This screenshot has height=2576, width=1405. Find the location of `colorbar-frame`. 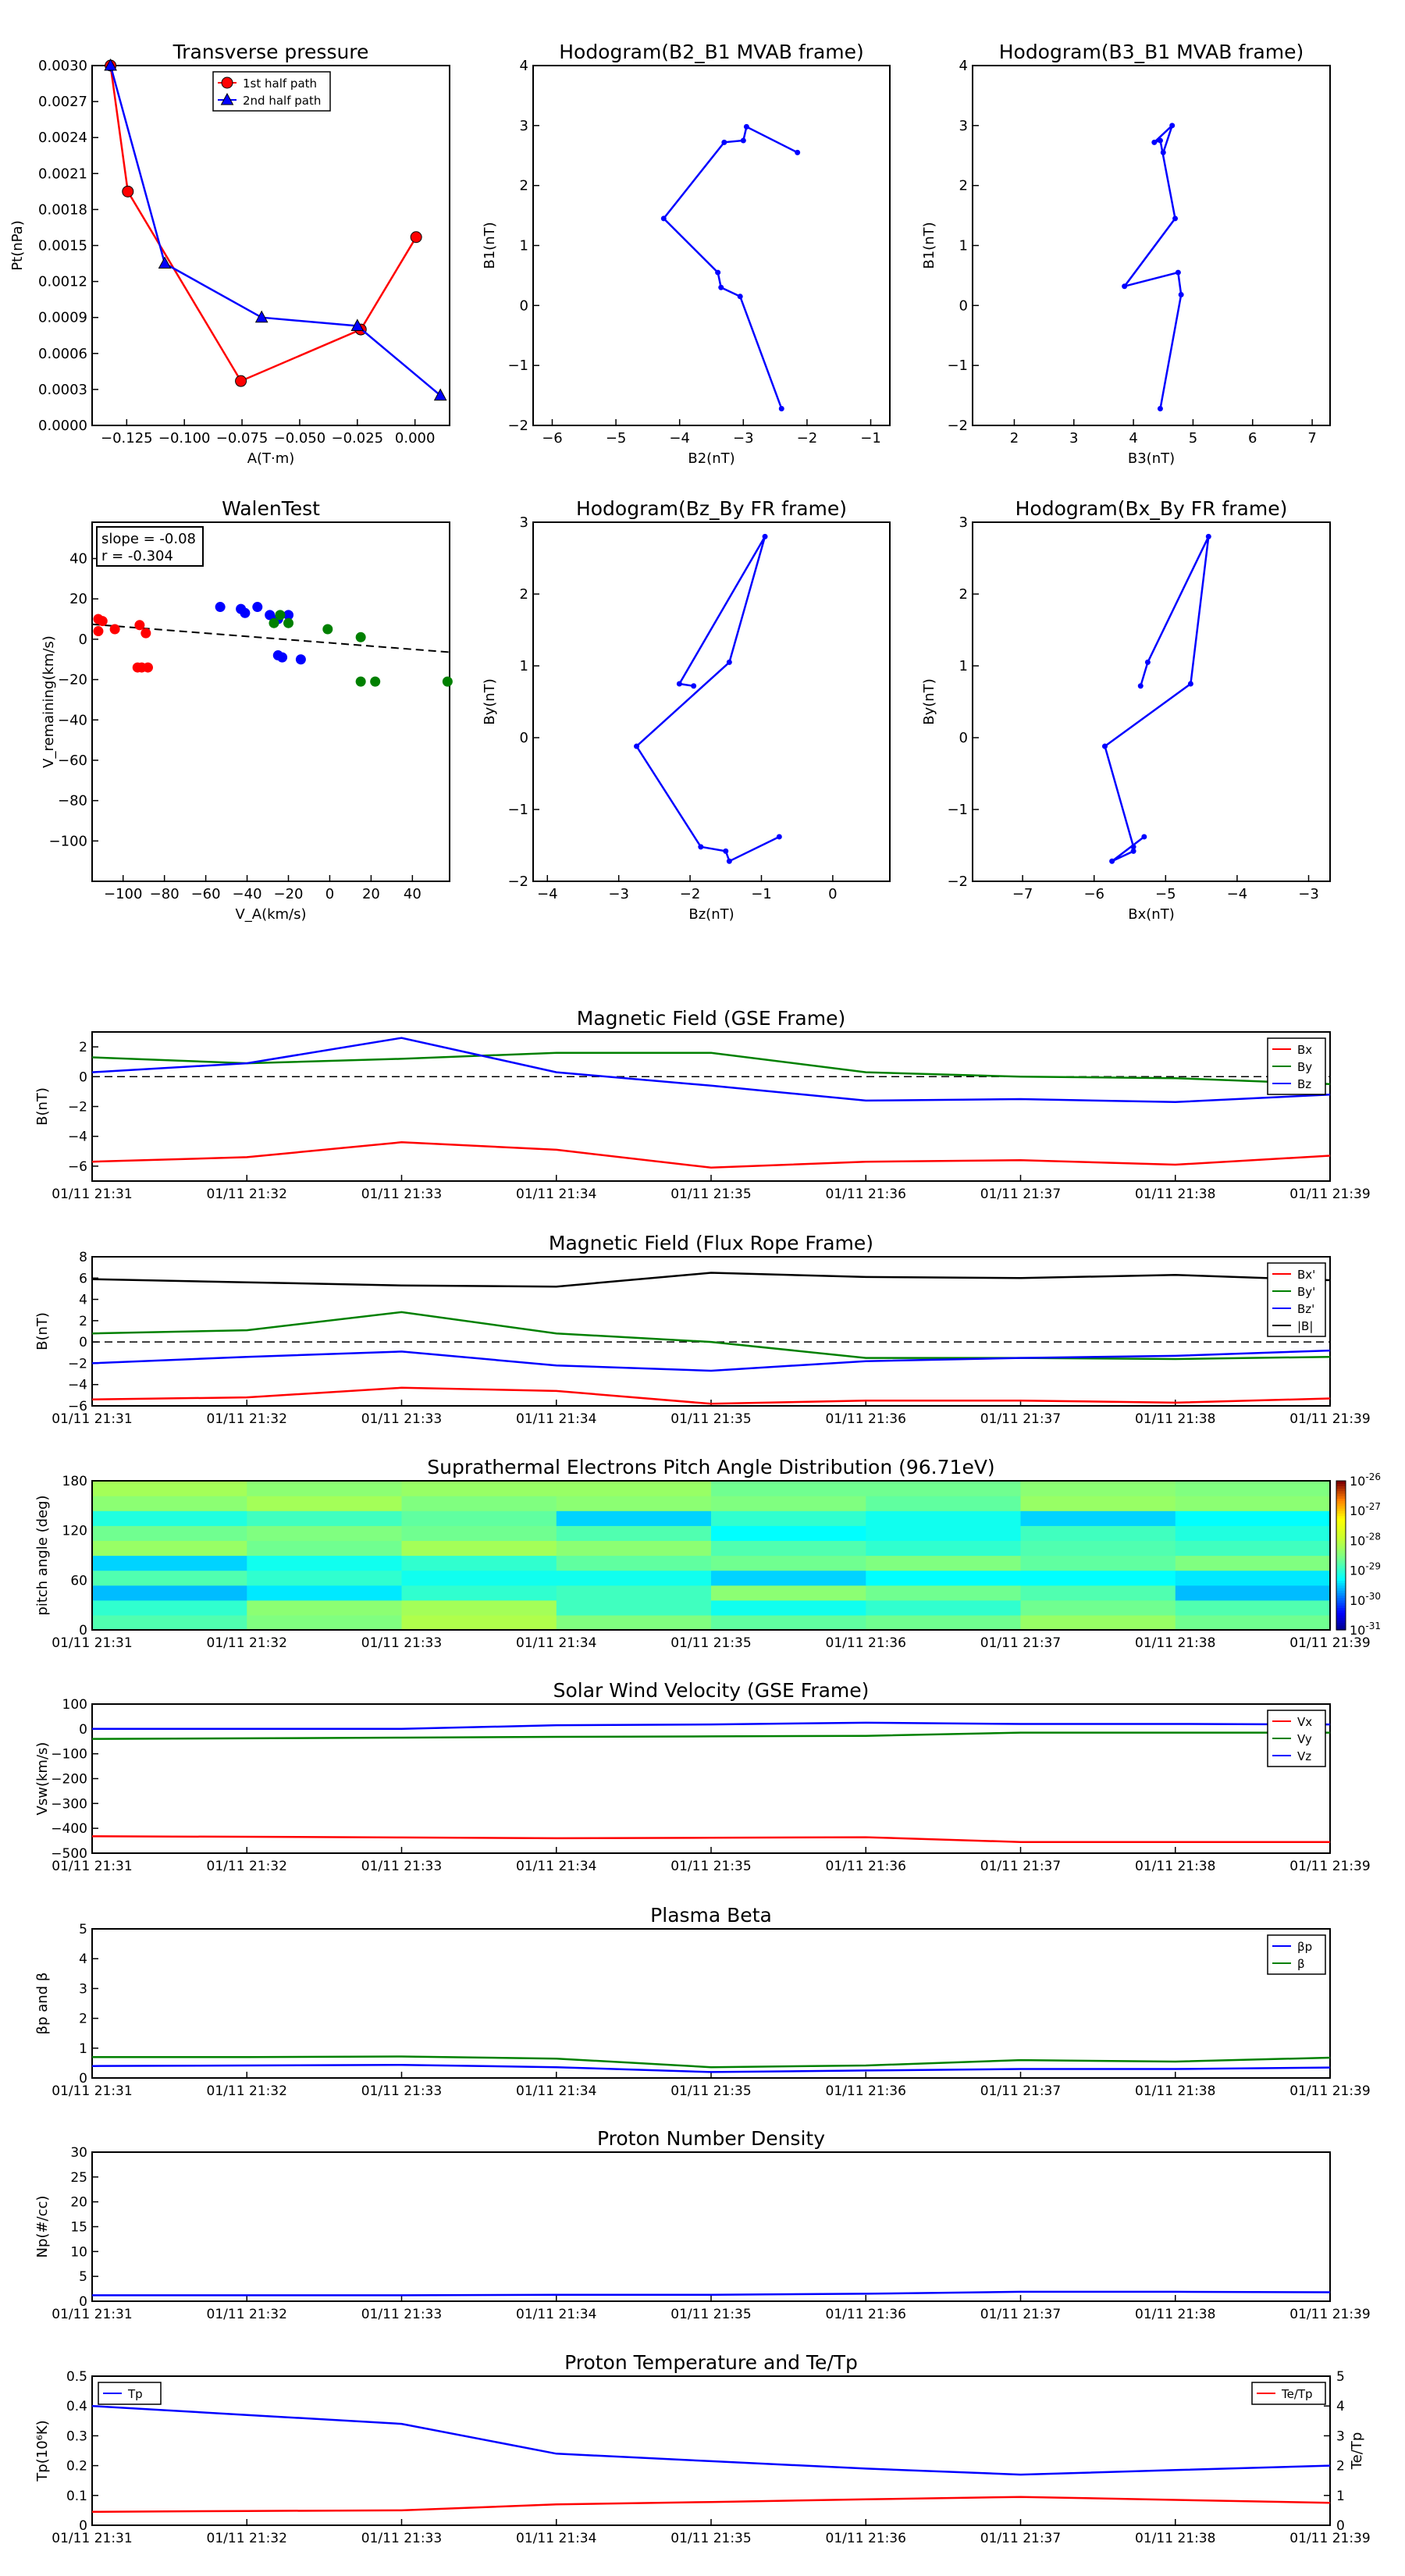

colorbar-frame is located at coordinates (1341, 1555).